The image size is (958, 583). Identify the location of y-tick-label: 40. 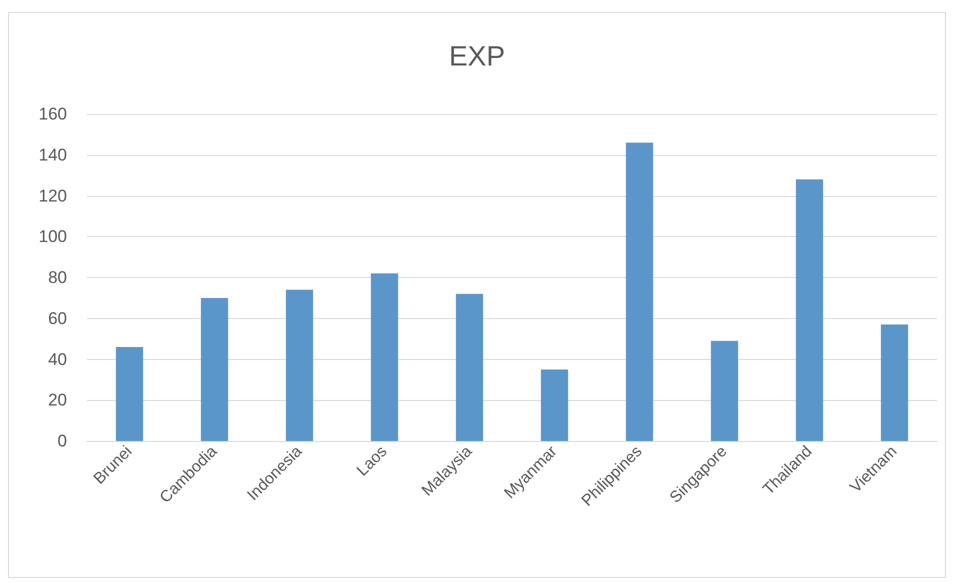
(57, 359).